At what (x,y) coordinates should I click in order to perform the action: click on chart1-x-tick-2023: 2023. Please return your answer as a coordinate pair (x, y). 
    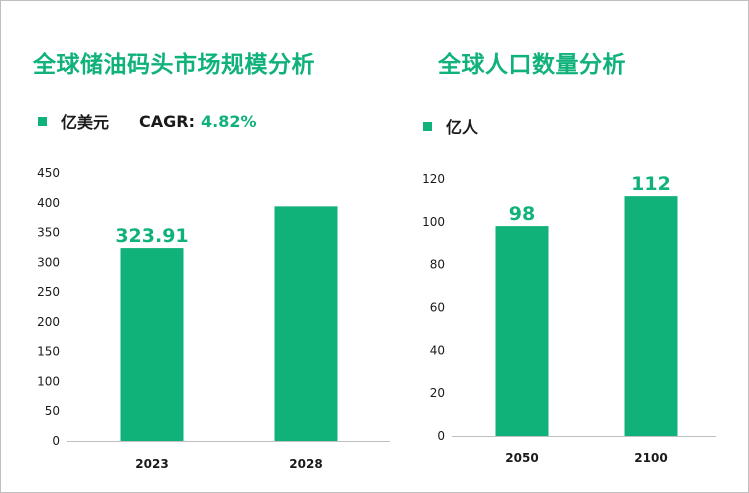
    Looking at the image, I should click on (151, 464).